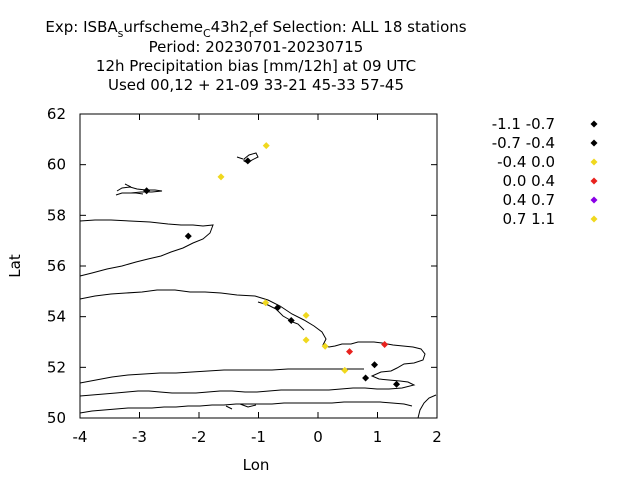  Describe the element at coordinates (318, 437) in the screenshot. I see `x-tick-label: 0` at that location.